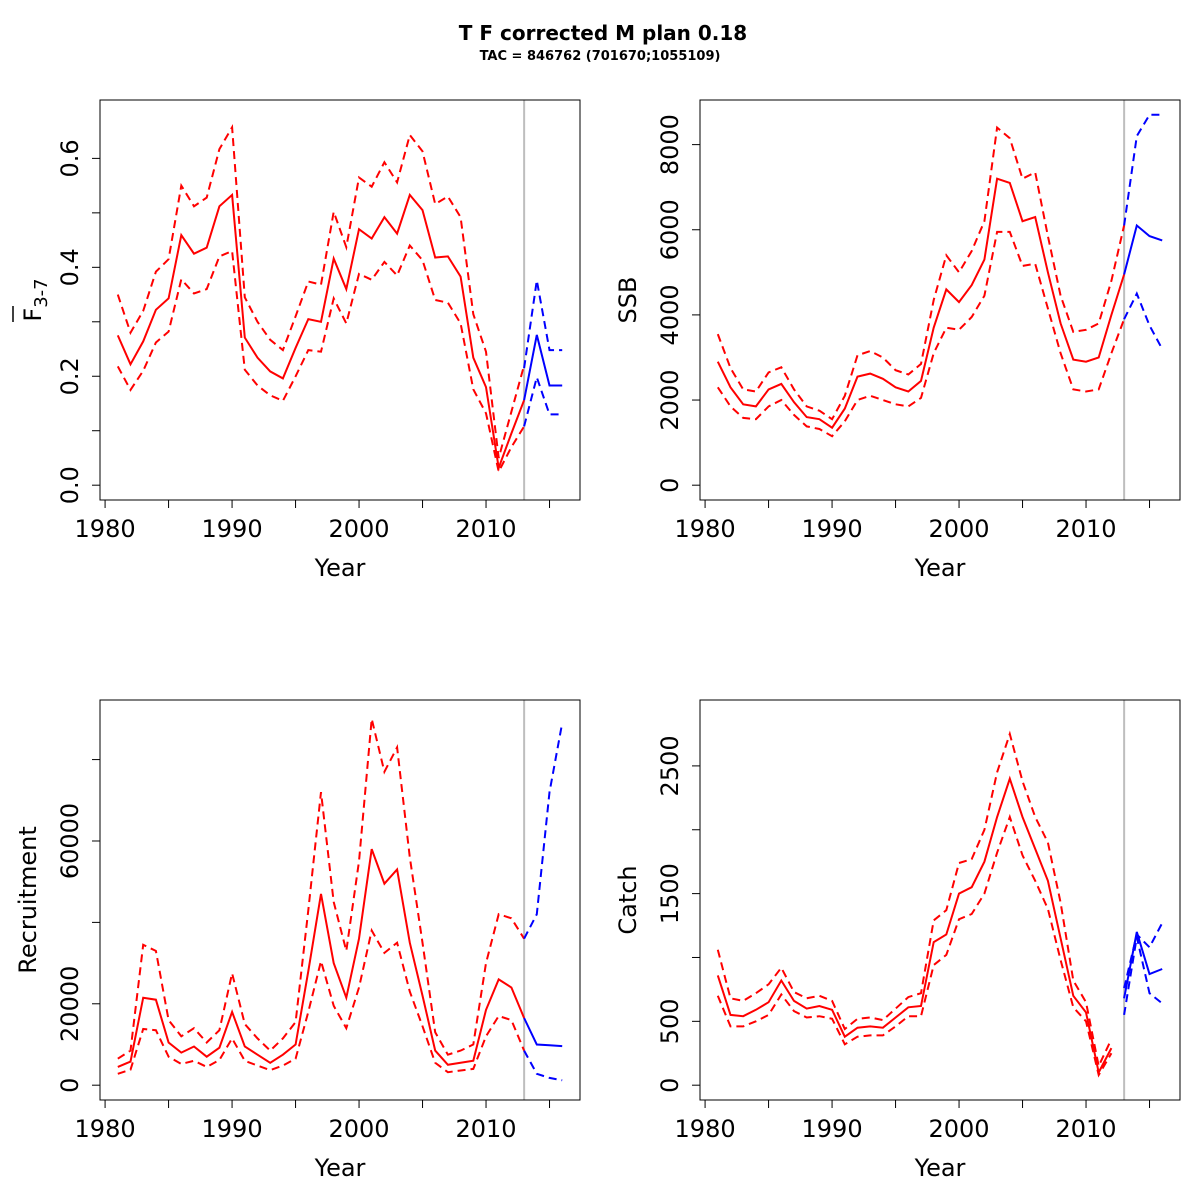  Describe the element at coordinates (670, 1021) in the screenshot. I see `y-tick-label: 500` at that location.